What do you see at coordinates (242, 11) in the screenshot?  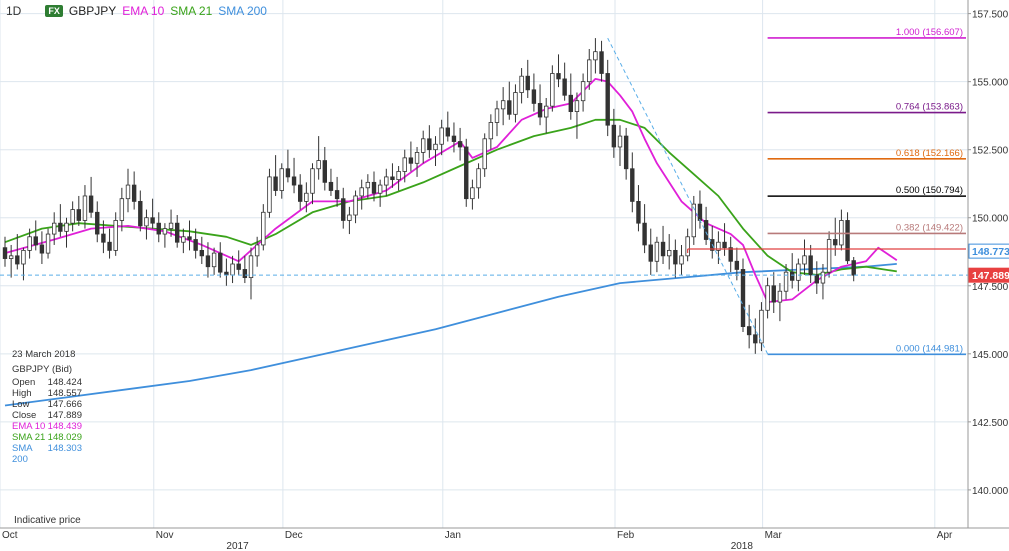 I see `sma200-legend: SMA 200` at bounding box center [242, 11].